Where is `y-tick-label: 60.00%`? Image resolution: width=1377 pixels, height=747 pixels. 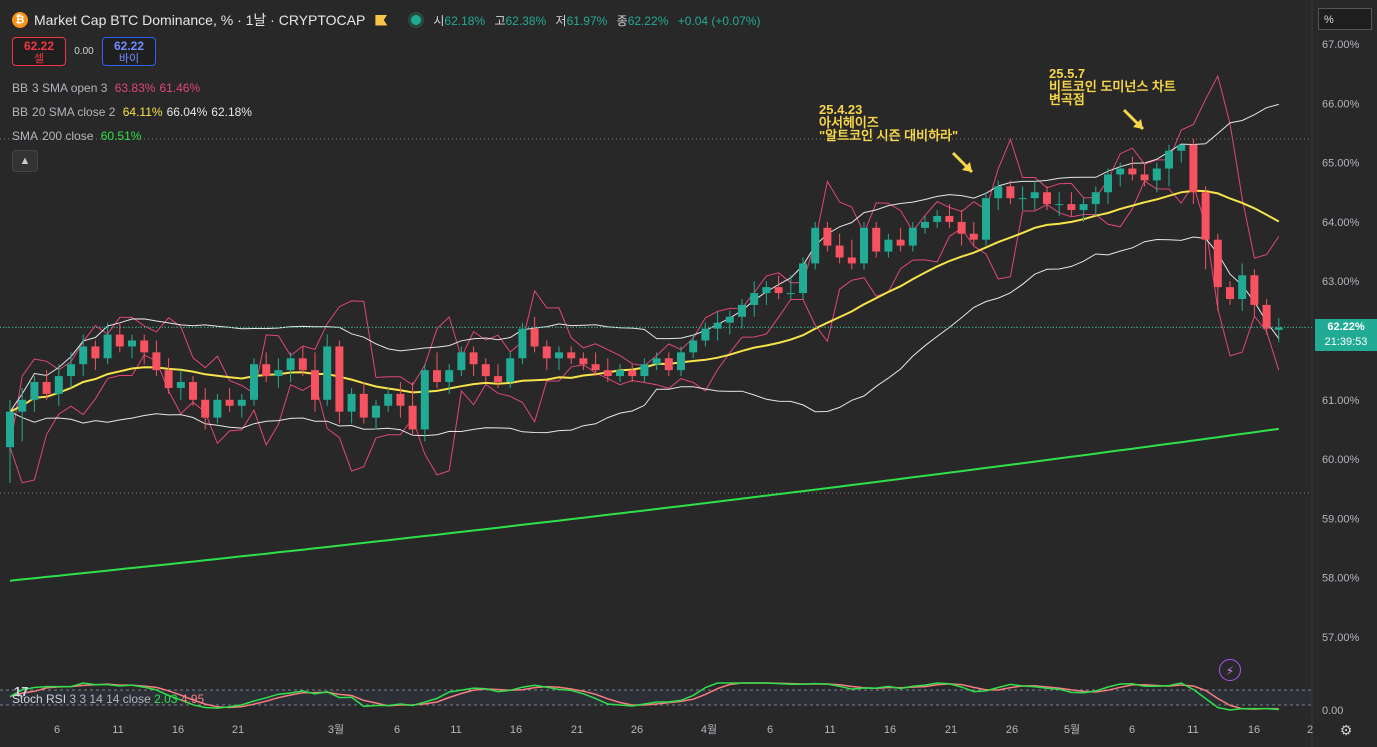 y-tick-label: 60.00% is located at coordinates (1341, 460).